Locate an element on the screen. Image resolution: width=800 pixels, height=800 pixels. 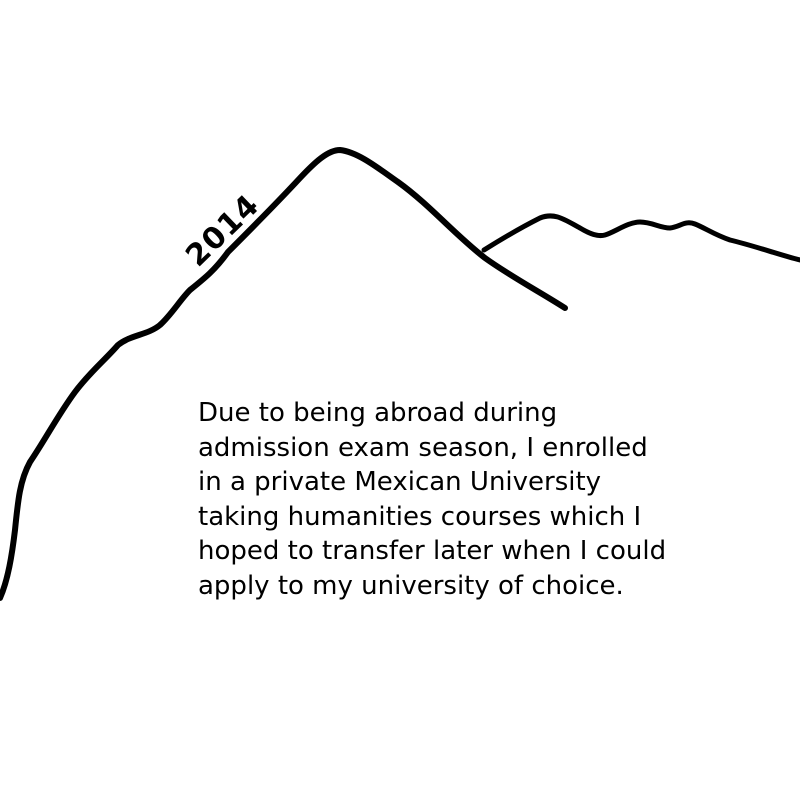
caption-line: in a private Mexican University is located at coordinates (400, 482).